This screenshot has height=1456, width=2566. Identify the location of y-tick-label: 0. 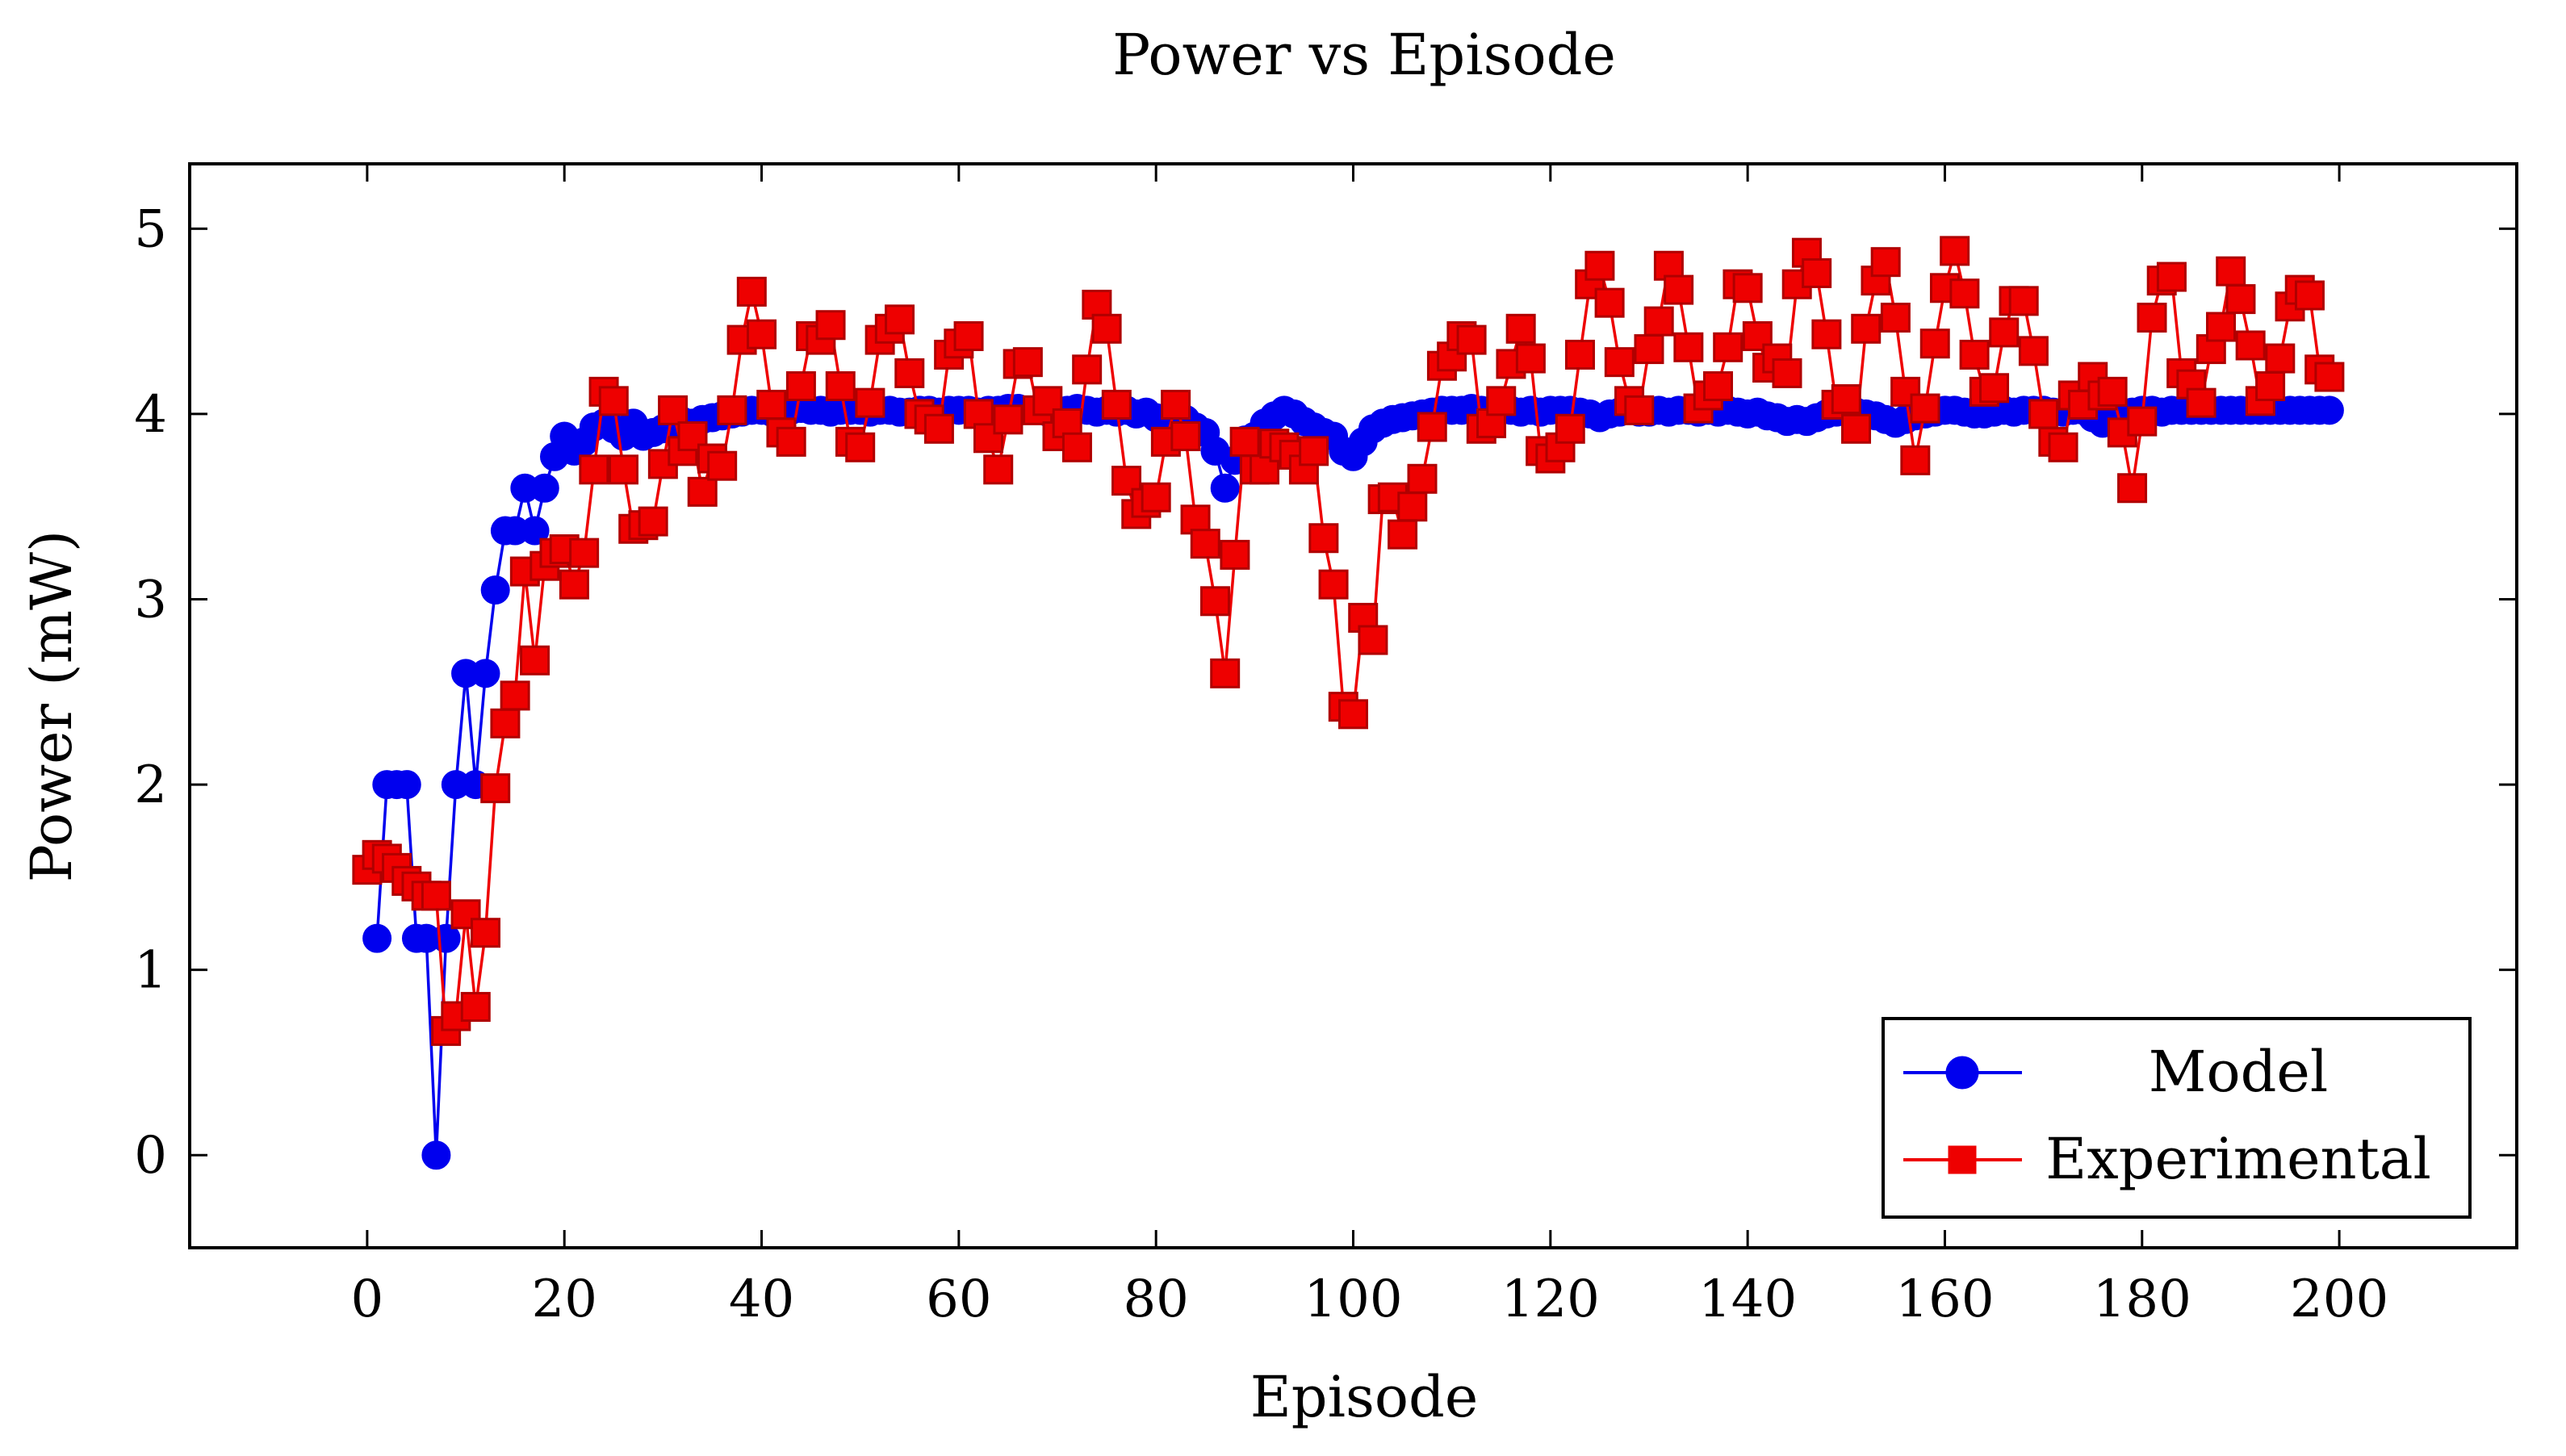
(150, 1156).